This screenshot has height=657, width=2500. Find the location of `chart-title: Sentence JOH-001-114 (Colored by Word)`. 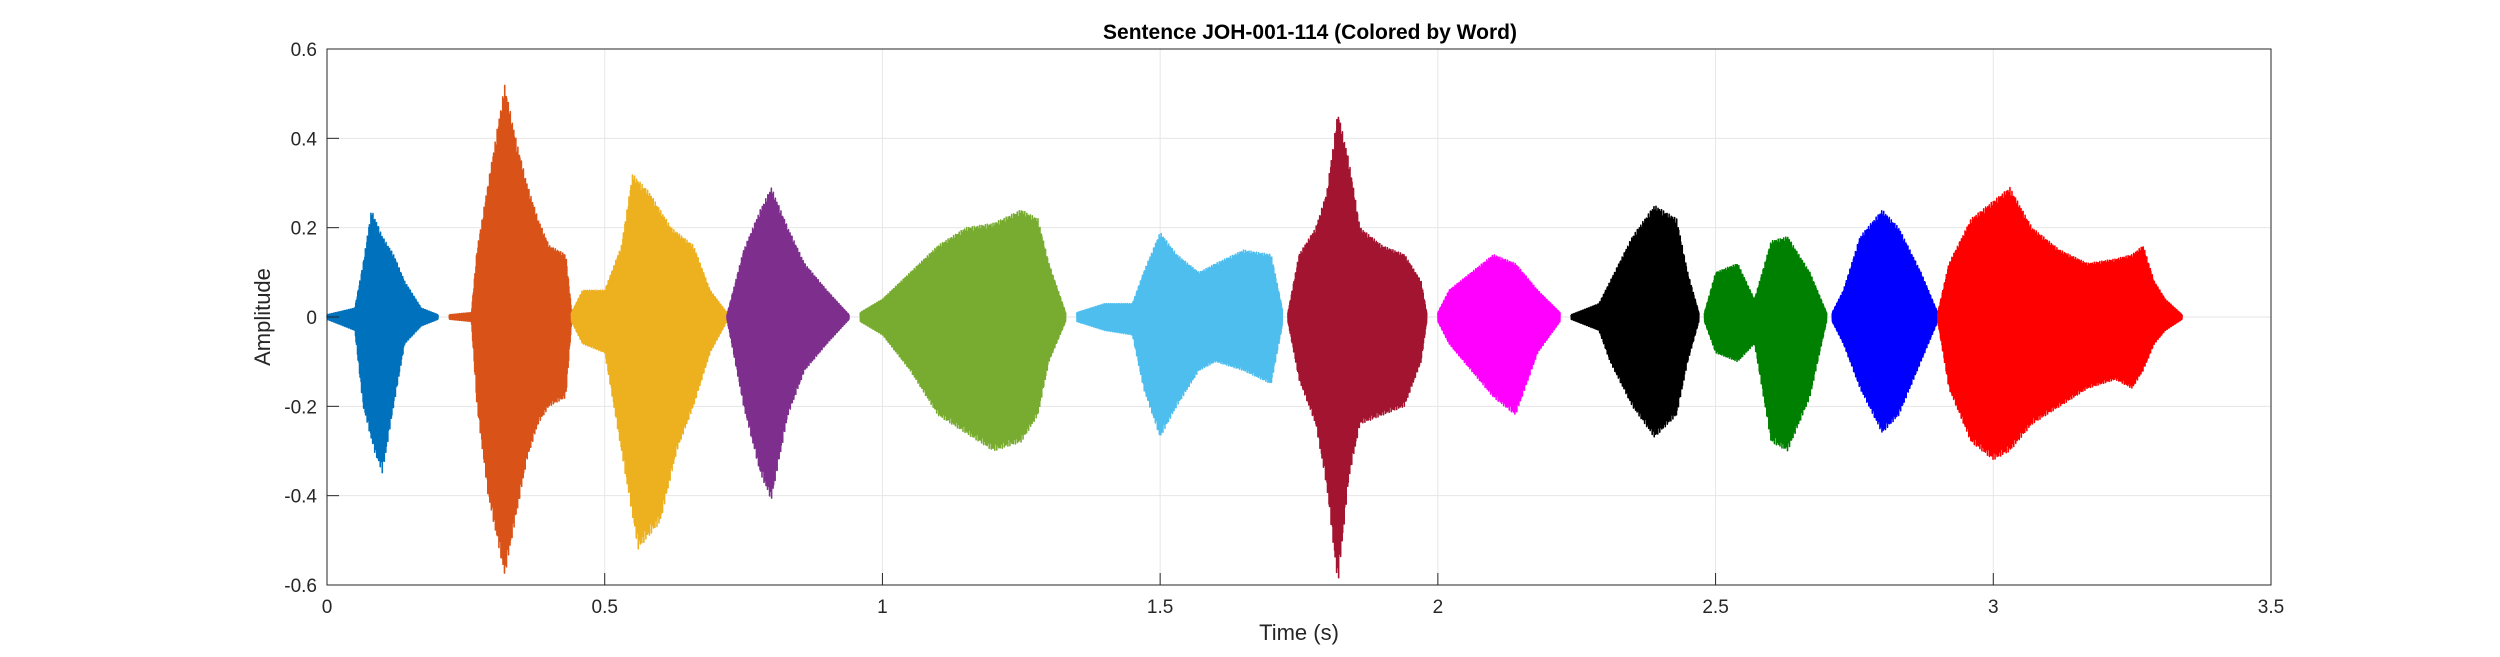

chart-title: Sentence JOH-001-114 (Colored by Word) is located at coordinates (1310, 32).